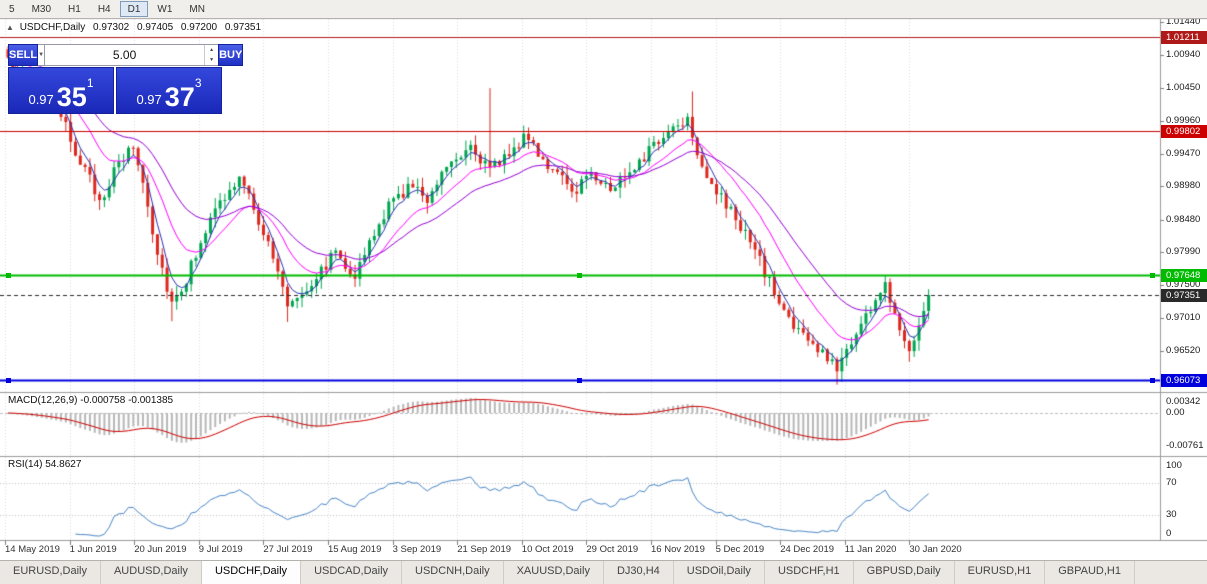 Image resolution: width=1207 pixels, height=584 pixels. I want to click on chart-tab-eurusd-daily: EURUSD,Daily, so click(50, 572).